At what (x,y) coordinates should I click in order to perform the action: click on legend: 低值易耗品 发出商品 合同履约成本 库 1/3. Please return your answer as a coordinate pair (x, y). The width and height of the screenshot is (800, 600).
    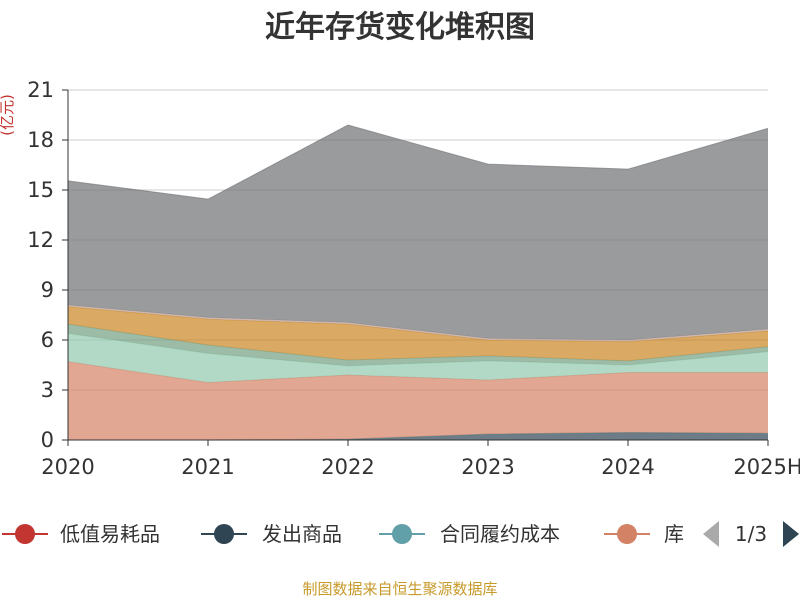
    Looking at the image, I should click on (400, 534).